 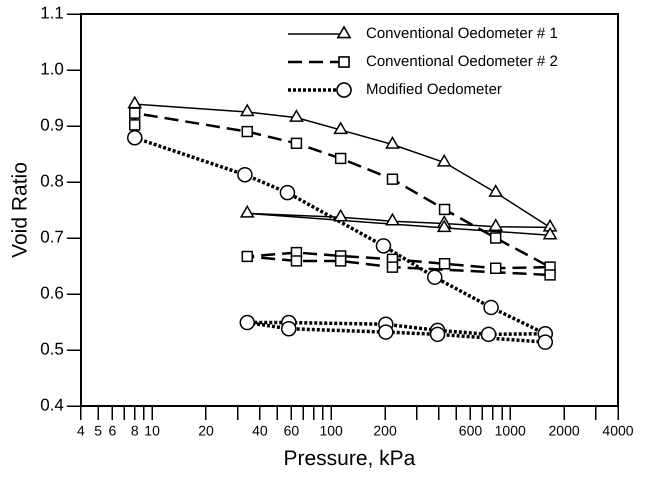 I want to click on y-tick-label: 0.7, so click(x=52, y=237).